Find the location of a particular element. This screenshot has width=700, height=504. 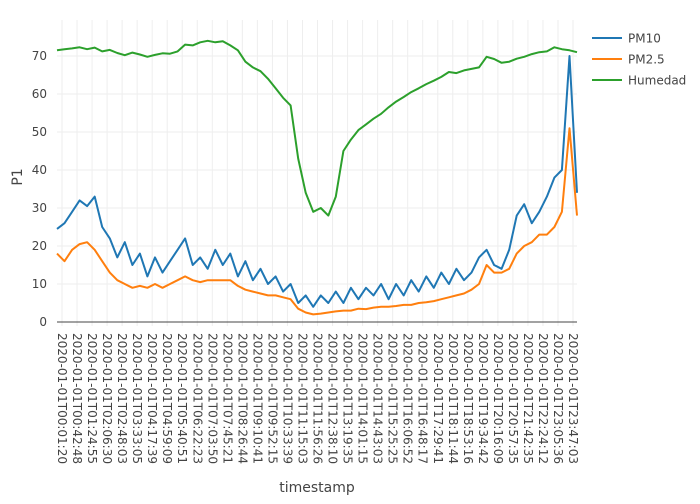

x-tick-label: 2020-01-01T21:42:35 is located at coordinates (528, 398).